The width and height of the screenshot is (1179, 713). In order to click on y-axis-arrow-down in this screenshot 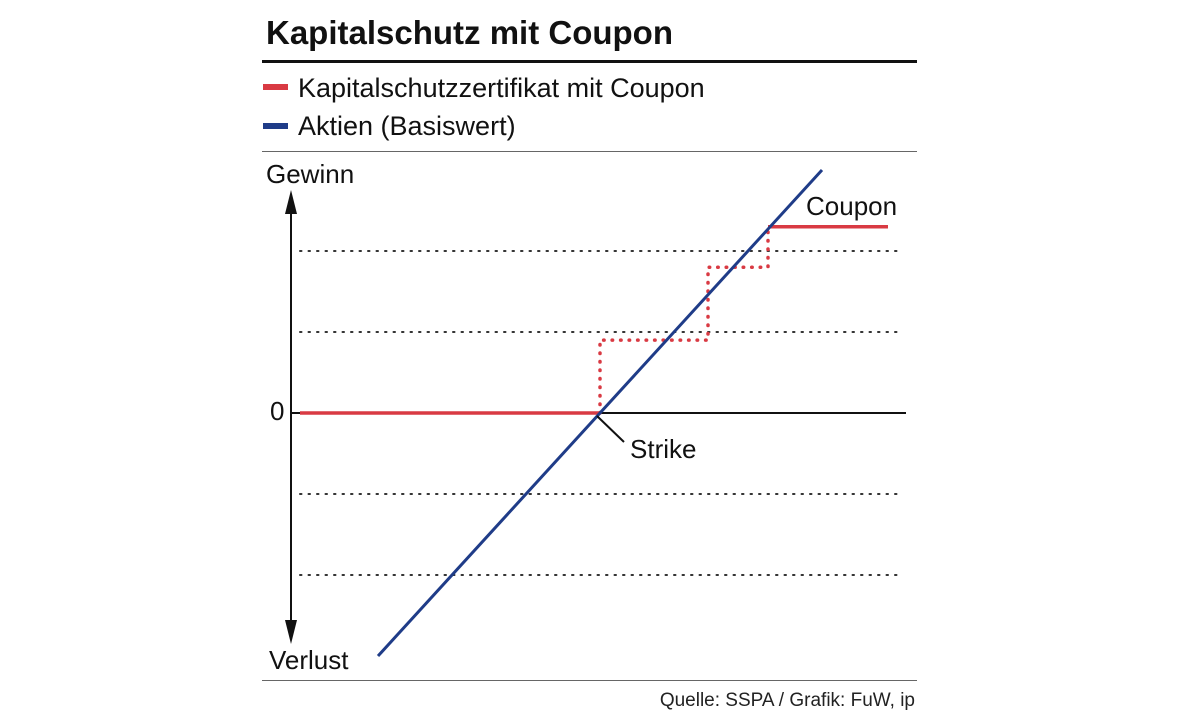, I will do `click(291, 632)`.